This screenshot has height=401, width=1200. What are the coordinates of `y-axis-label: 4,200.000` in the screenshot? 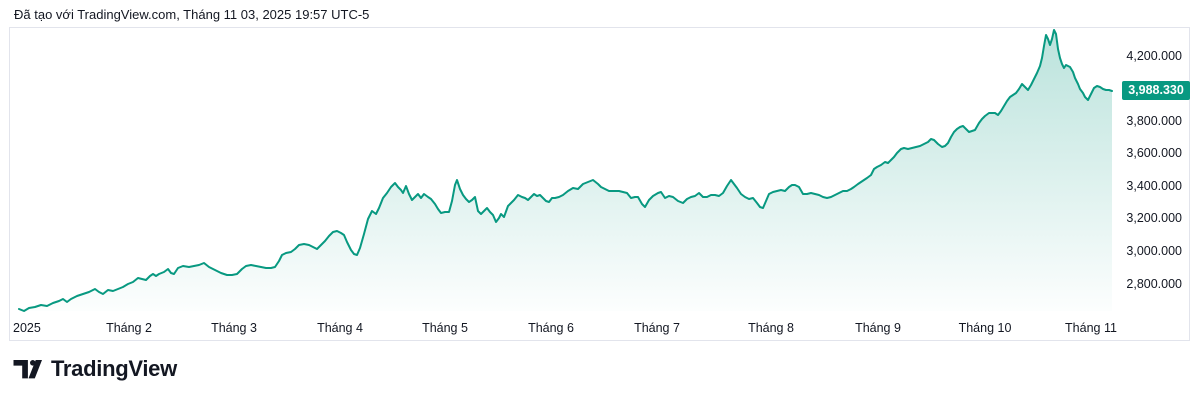 It's located at (1154, 56).